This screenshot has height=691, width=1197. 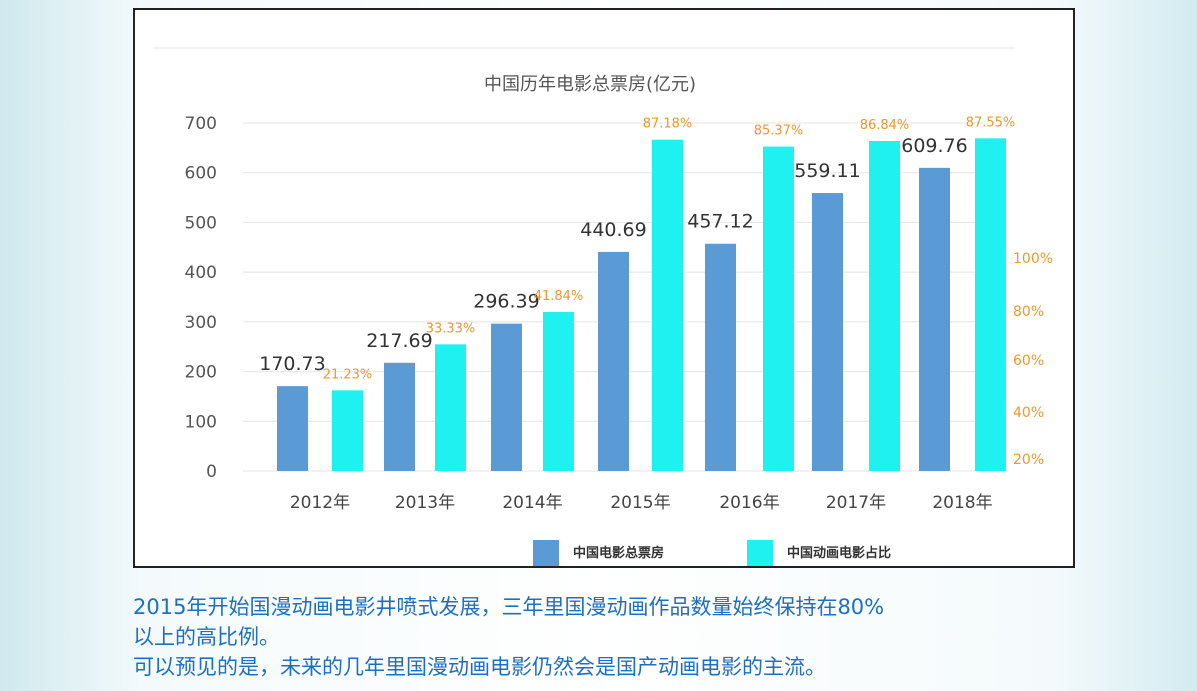 What do you see at coordinates (425, 503) in the screenshot?
I see `x-tick-label: 2013年` at bounding box center [425, 503].